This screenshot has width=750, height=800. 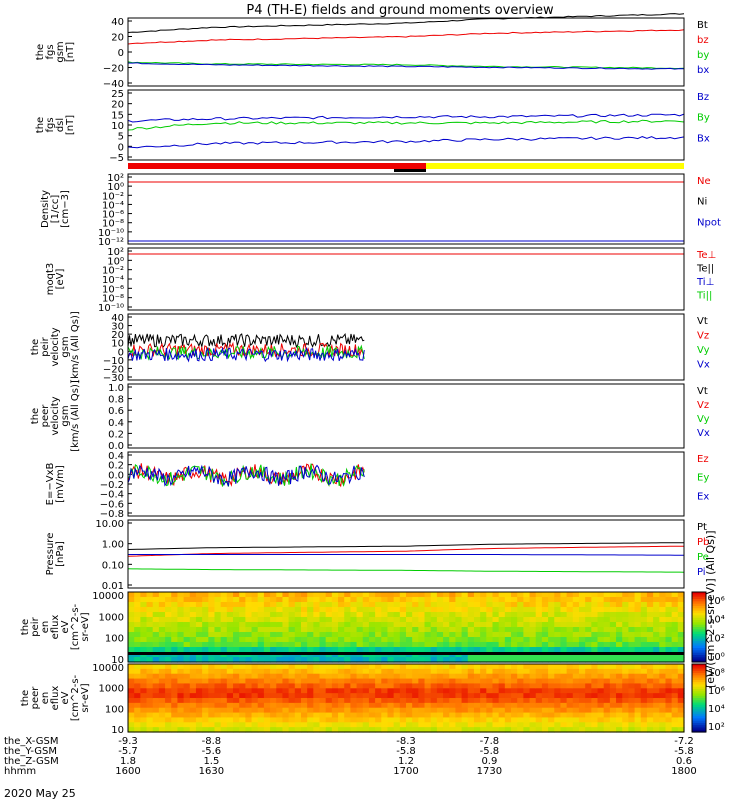 What do you see at coordinates (121, 53) in the screenshot?
I see `ytick-label: 0` at bounding box center [121, 53].